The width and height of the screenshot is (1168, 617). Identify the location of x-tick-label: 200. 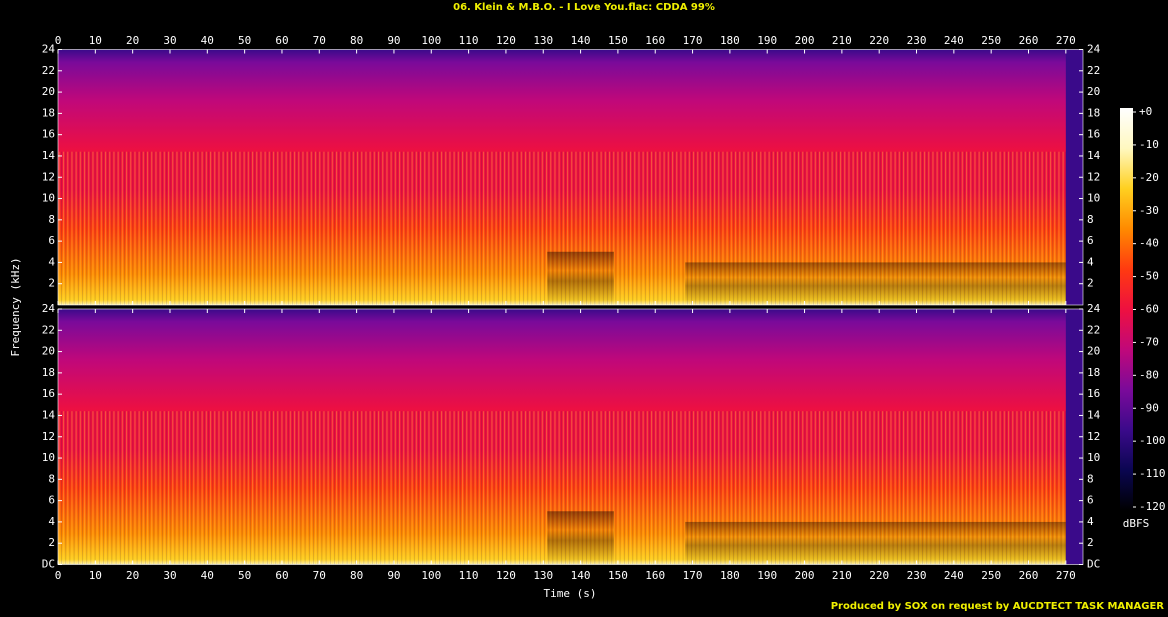
(805, 575).